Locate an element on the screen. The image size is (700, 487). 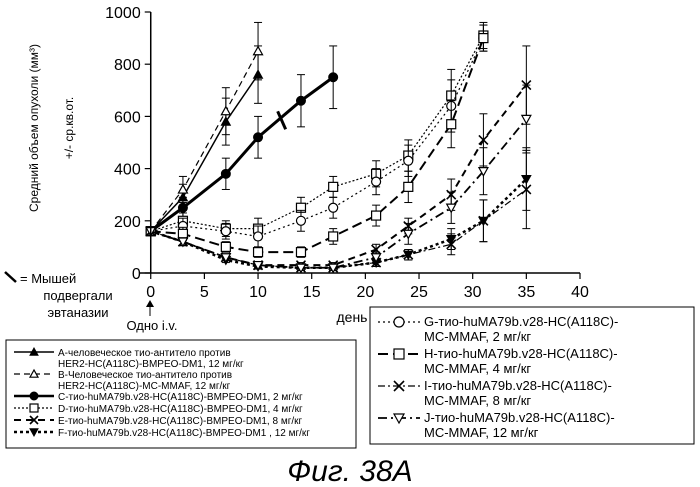
legend-label: HER2-HC(A118C)-BMPEO-DM1, 12 мг/кг is located at coordinates (151, 364).